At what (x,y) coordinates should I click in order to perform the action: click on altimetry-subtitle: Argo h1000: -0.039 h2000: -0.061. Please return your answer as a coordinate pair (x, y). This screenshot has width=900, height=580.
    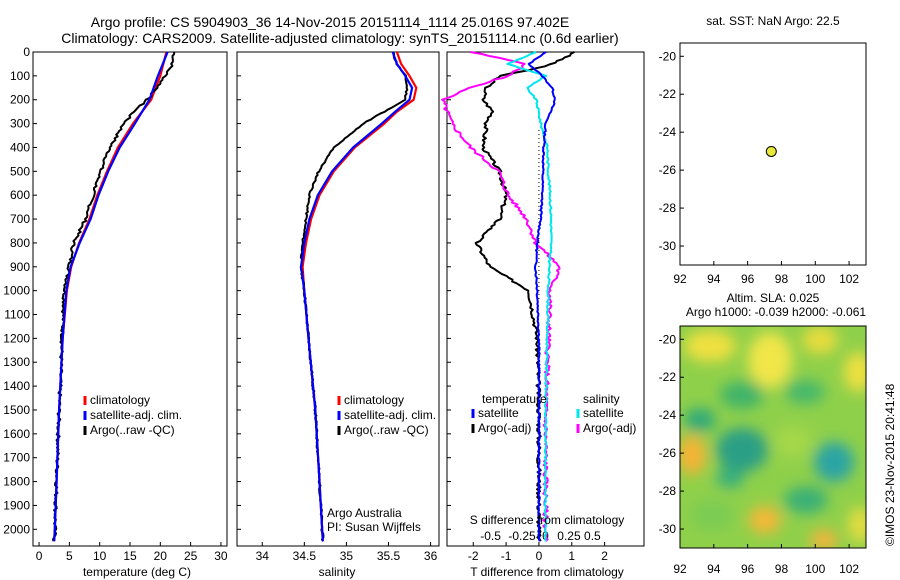
    Looking at the image, I should click on (776, 312).